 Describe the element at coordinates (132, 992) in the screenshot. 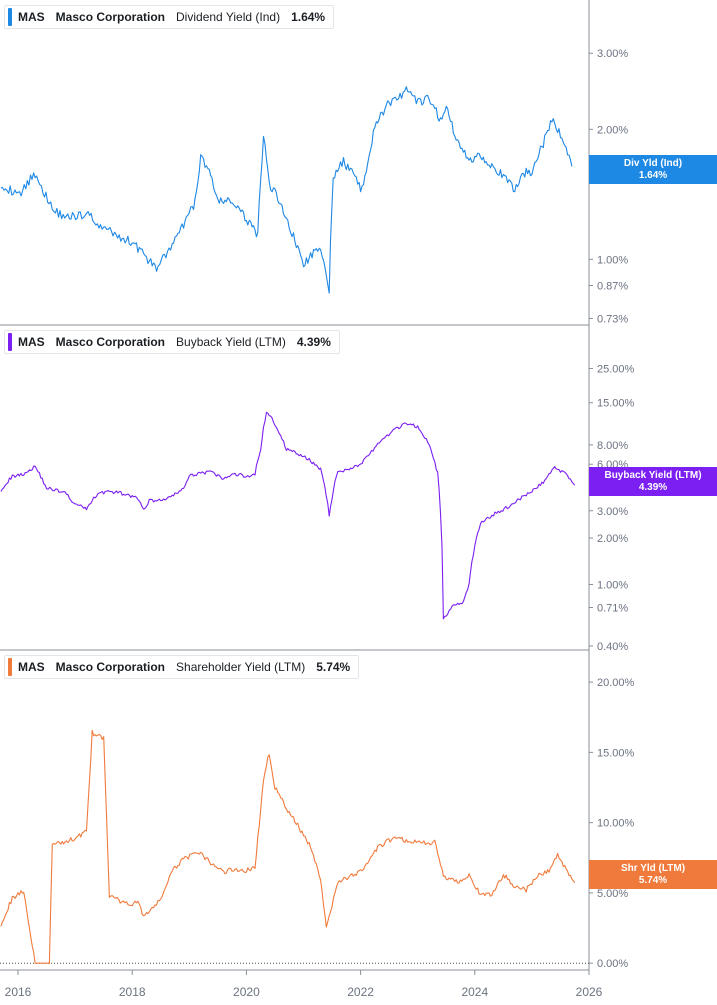

I see `x-tick-label: 2018` at that location.